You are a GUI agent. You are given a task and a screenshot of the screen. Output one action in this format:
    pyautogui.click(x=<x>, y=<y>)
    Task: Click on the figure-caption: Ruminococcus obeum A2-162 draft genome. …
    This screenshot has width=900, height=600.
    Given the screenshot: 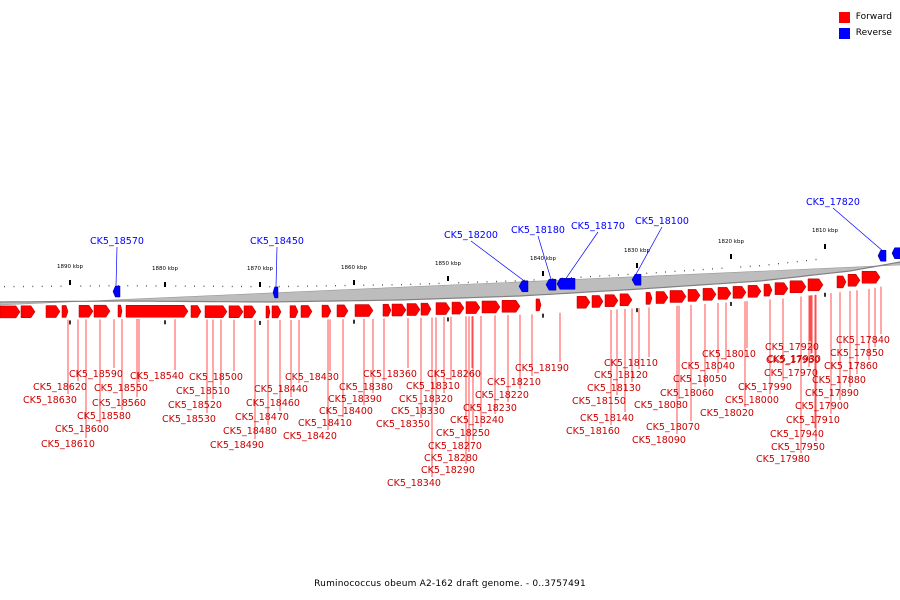 What is the action you would take?
    pyautogui.click(x=450, y=584)
    